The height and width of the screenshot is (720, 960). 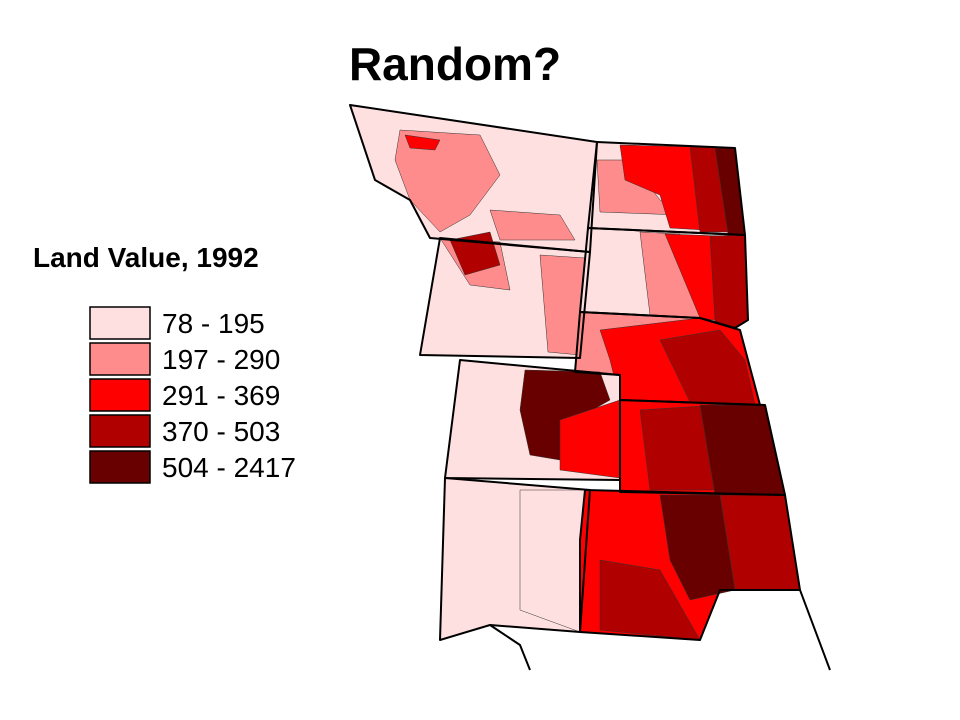 What do you see at coordinates (229, 467) in the screenshot?
I see `legend-label: 504 - 2417` at bounding box center [229, 467].